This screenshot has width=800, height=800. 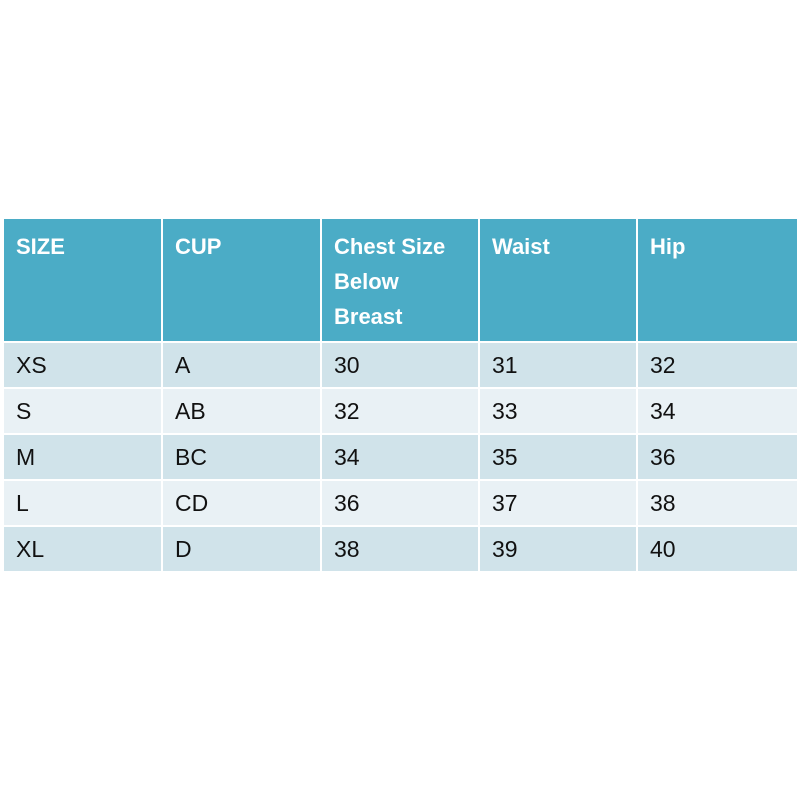 I want to click on header-cell: Hip, so click(x=717, y=280).